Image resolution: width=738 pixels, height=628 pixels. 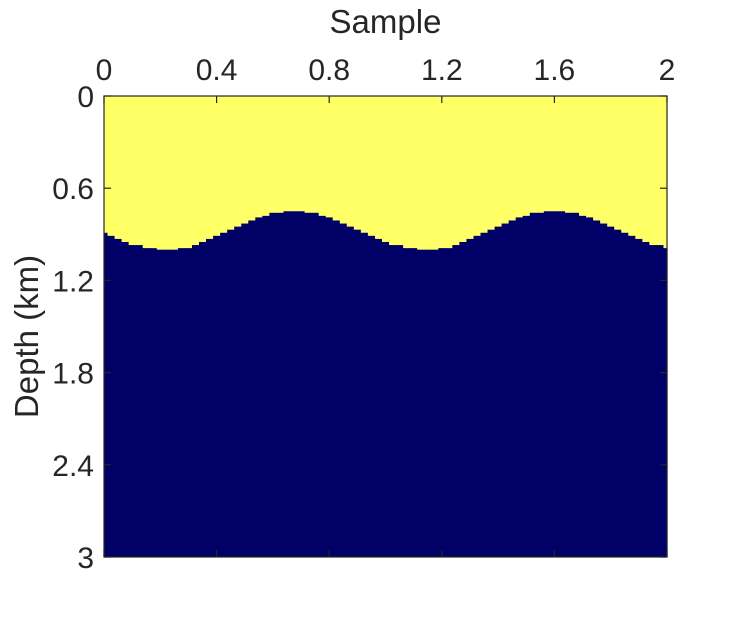 I want to click on x-tick-label: 1.2, so click(x=442, y=70).